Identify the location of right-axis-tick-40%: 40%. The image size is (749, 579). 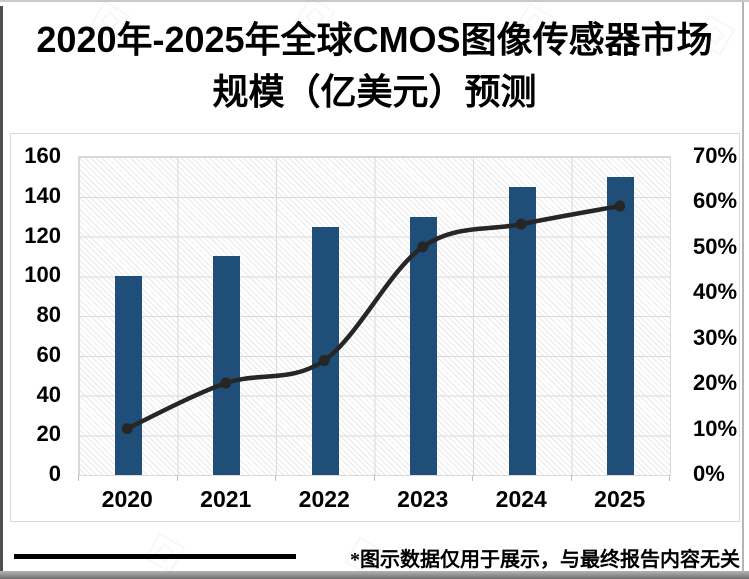
(715, 292).